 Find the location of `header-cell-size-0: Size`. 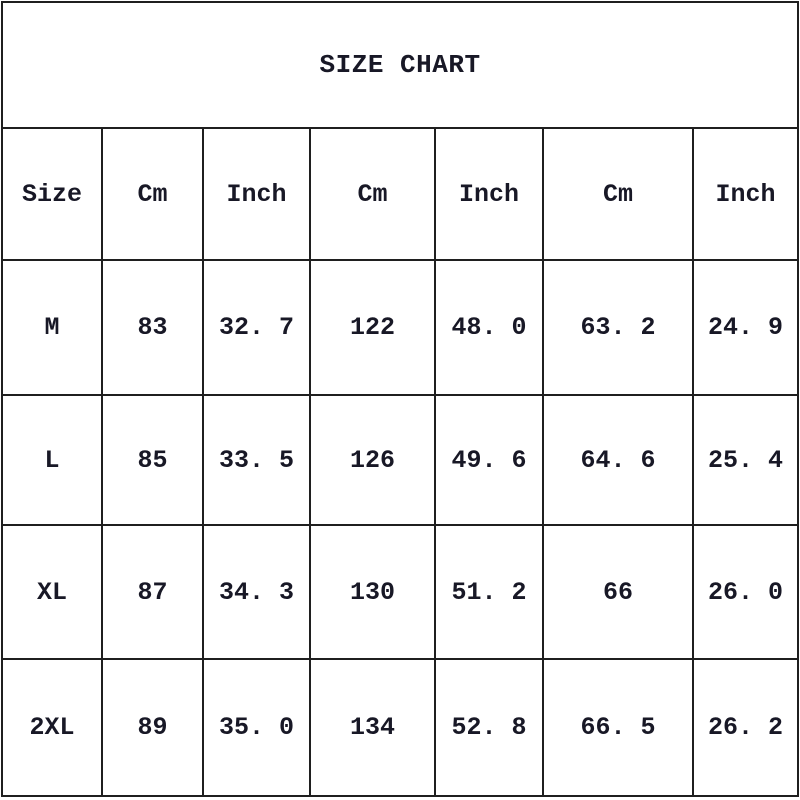

header-cell-size-0: Size is located at coordinates (52, 194).